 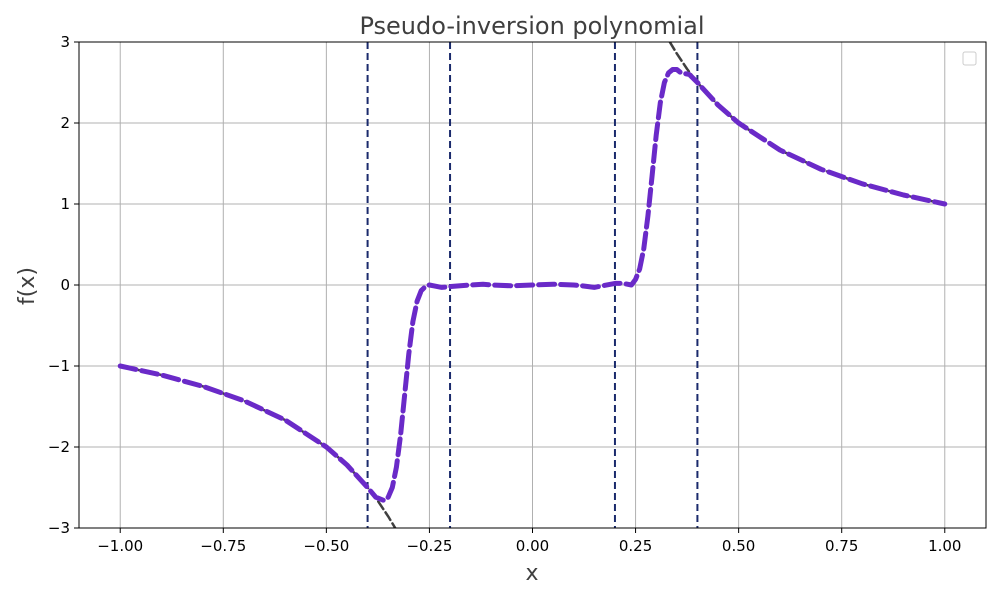 What do you see at coordinates (120, 546) in the screenshot?
I see `x-tick-label: −1.00` at bounding box center [120, 546].